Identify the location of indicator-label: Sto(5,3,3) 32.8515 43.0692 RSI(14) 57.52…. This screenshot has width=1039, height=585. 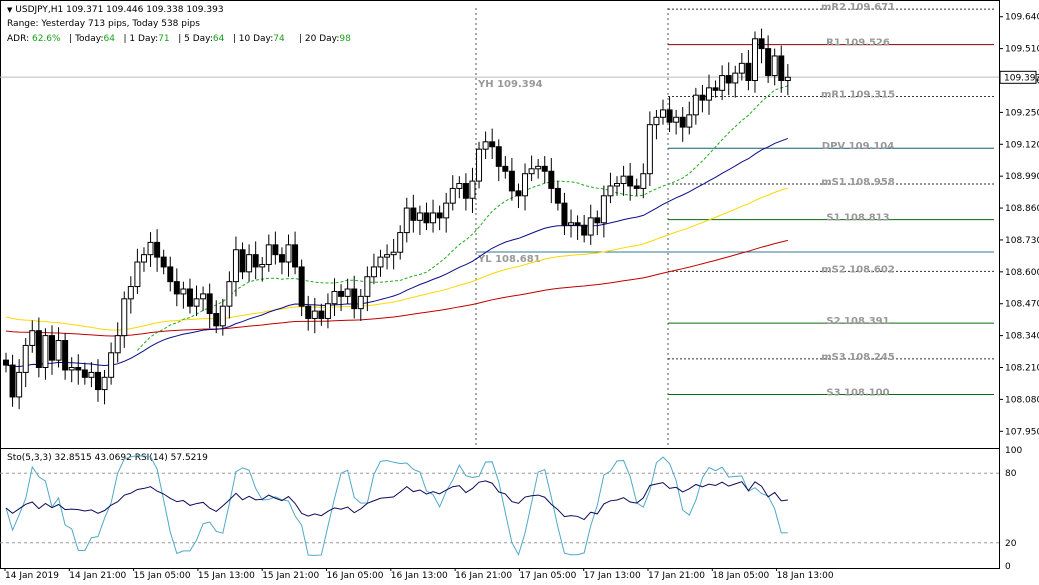
(107, 458).